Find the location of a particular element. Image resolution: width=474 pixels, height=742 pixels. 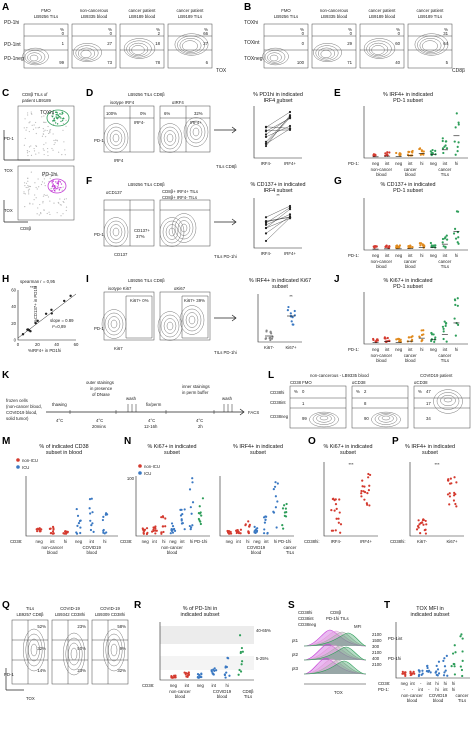

stat-slope: slope = 0.89 is located at coordinates (62, 320).